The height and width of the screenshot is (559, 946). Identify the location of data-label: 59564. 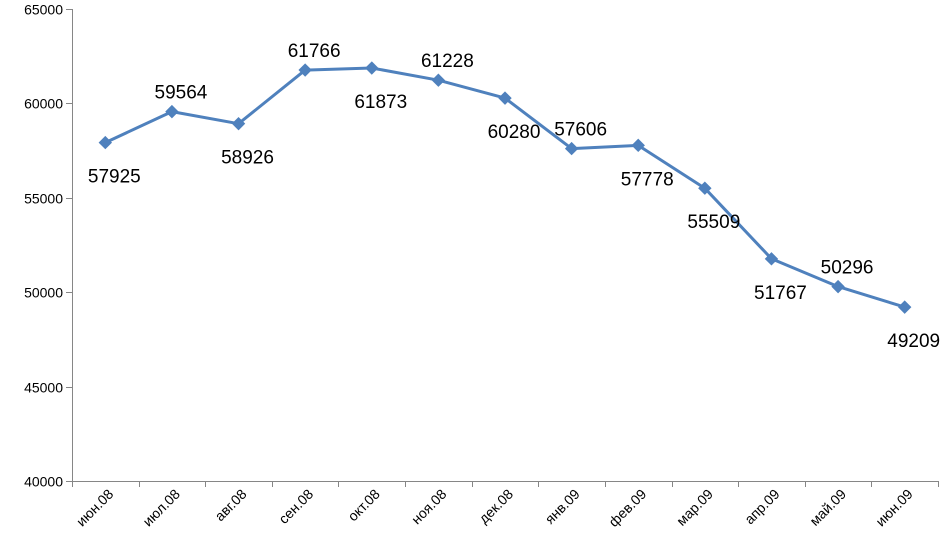
(181, 93).